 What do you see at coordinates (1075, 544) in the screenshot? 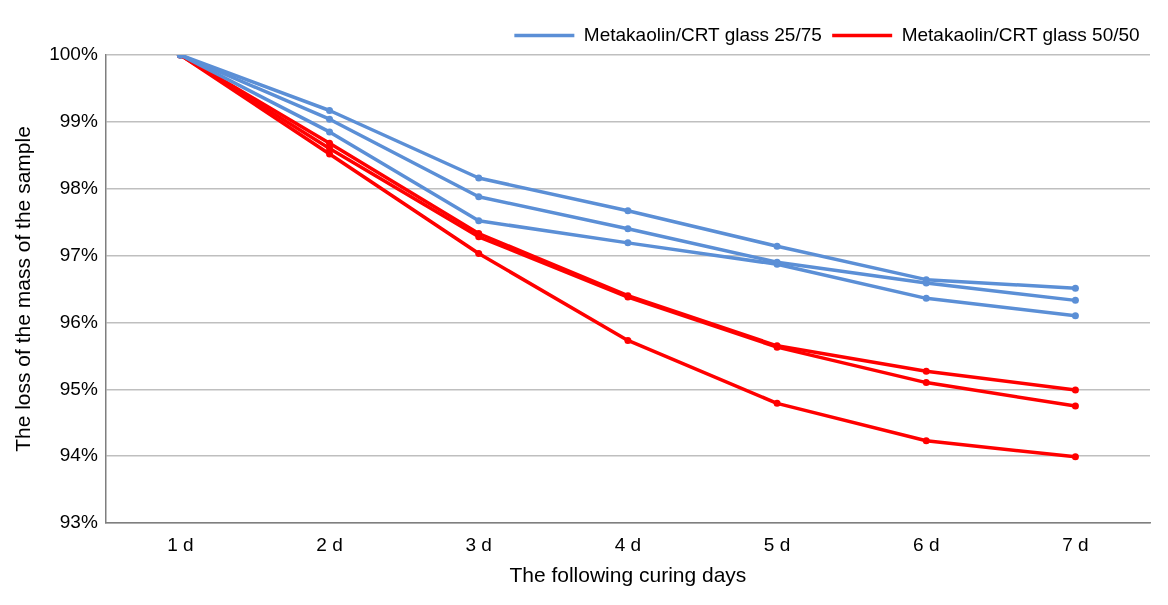
I see `x-tick-label: 7 d` at bounding box center [1075, 544].